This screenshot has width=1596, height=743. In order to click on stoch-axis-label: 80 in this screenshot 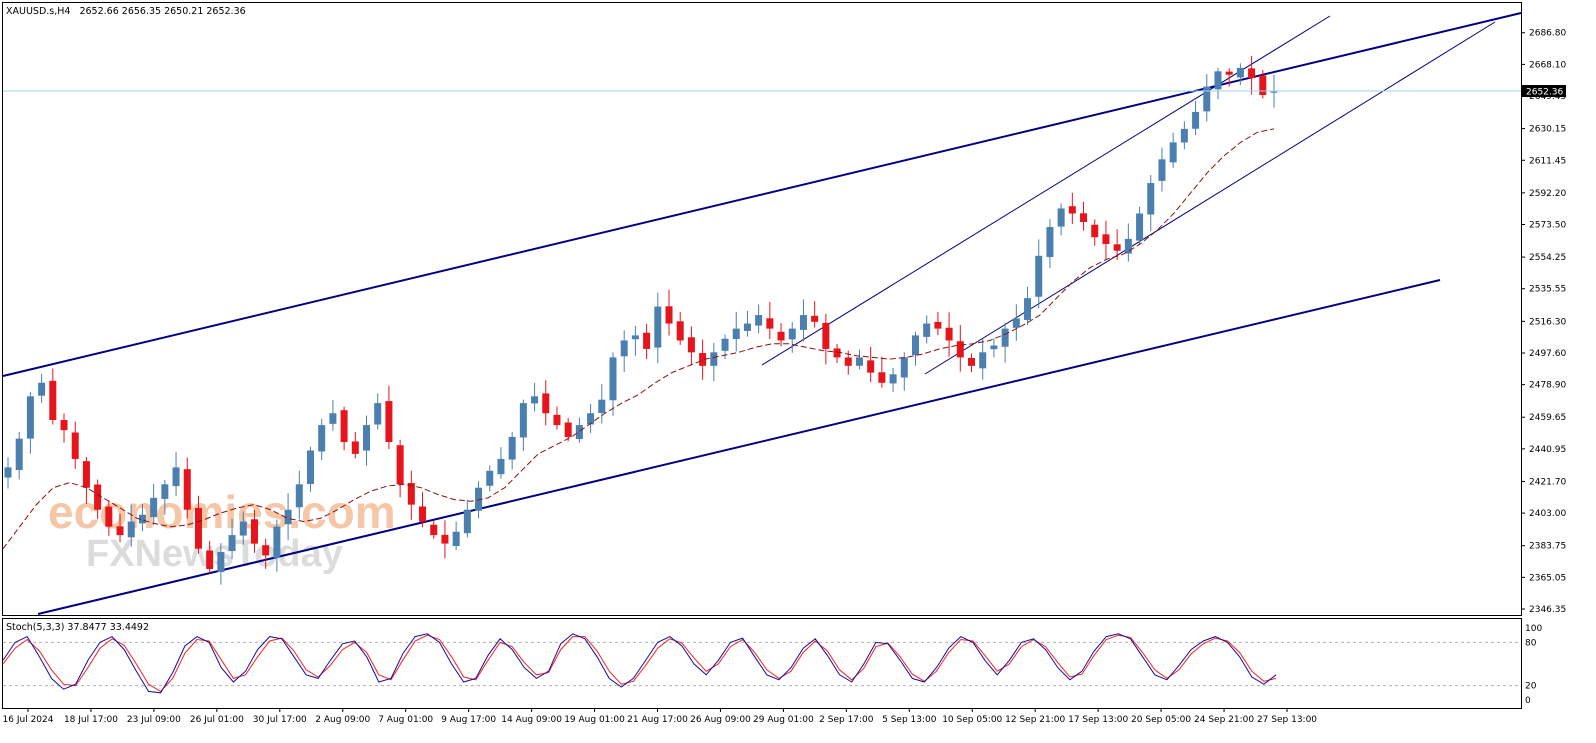, I will do `click(1531, 643)`.